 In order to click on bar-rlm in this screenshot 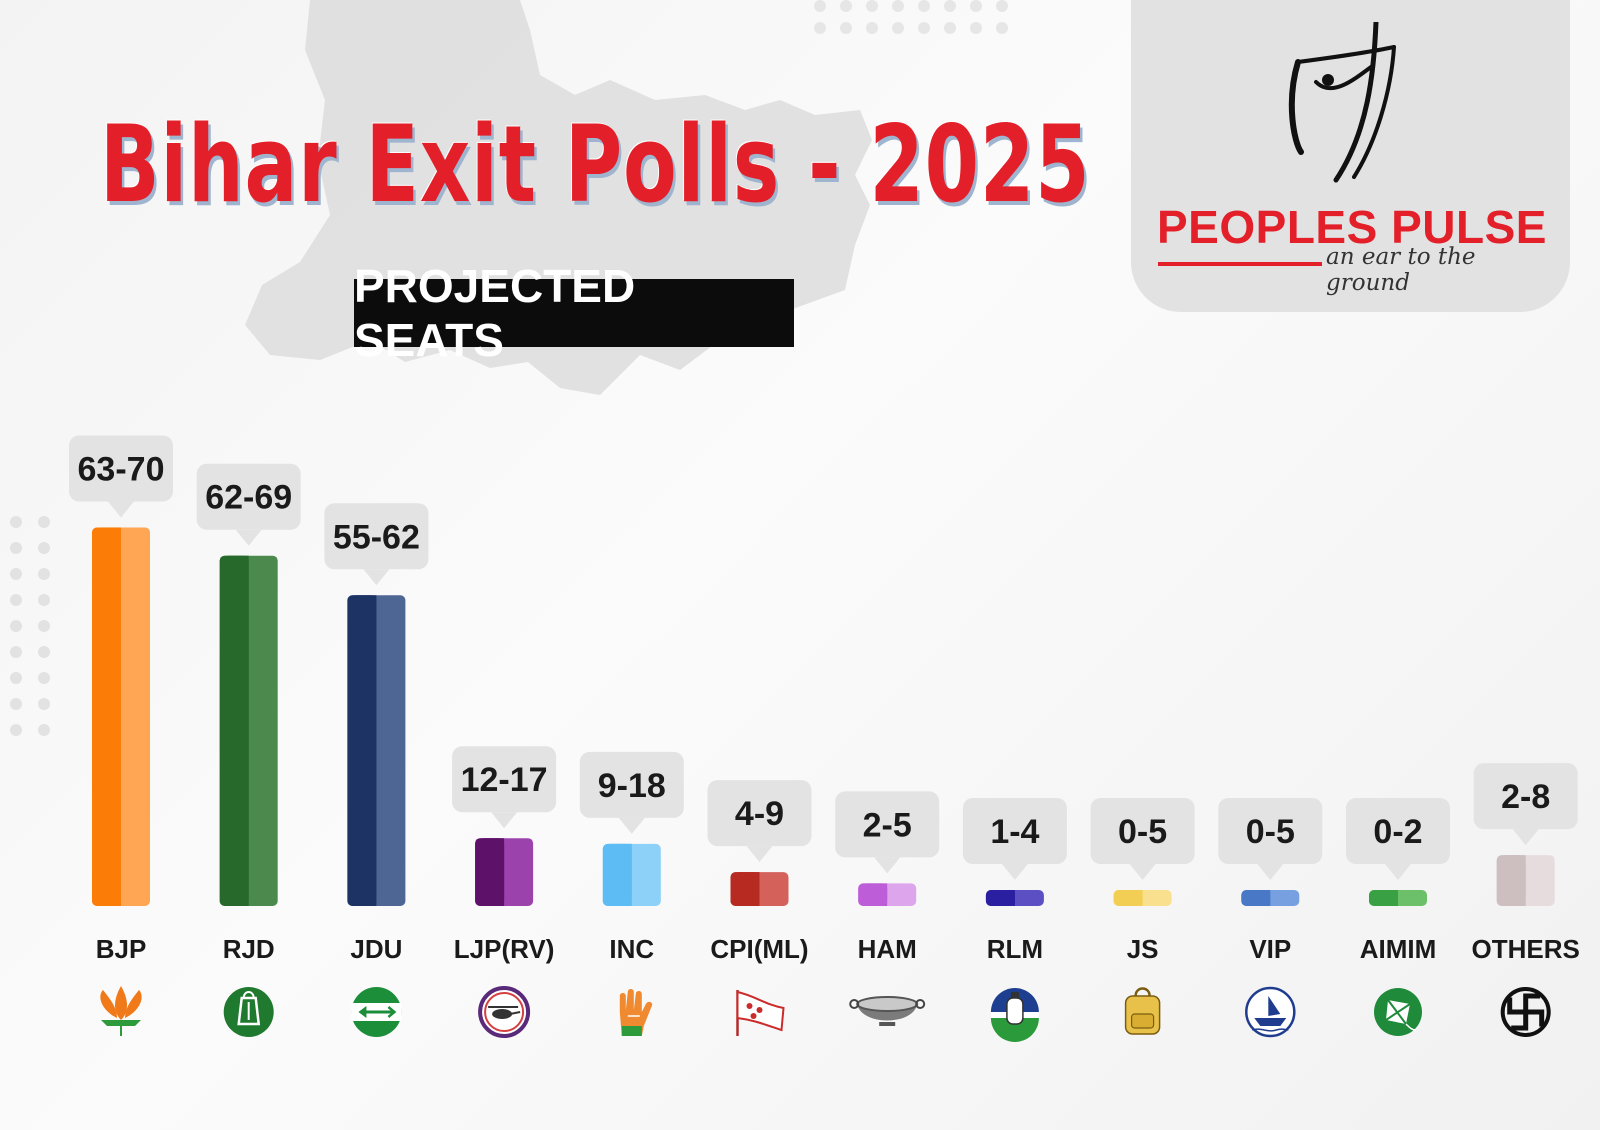, I will do `click(1014, 898)`.